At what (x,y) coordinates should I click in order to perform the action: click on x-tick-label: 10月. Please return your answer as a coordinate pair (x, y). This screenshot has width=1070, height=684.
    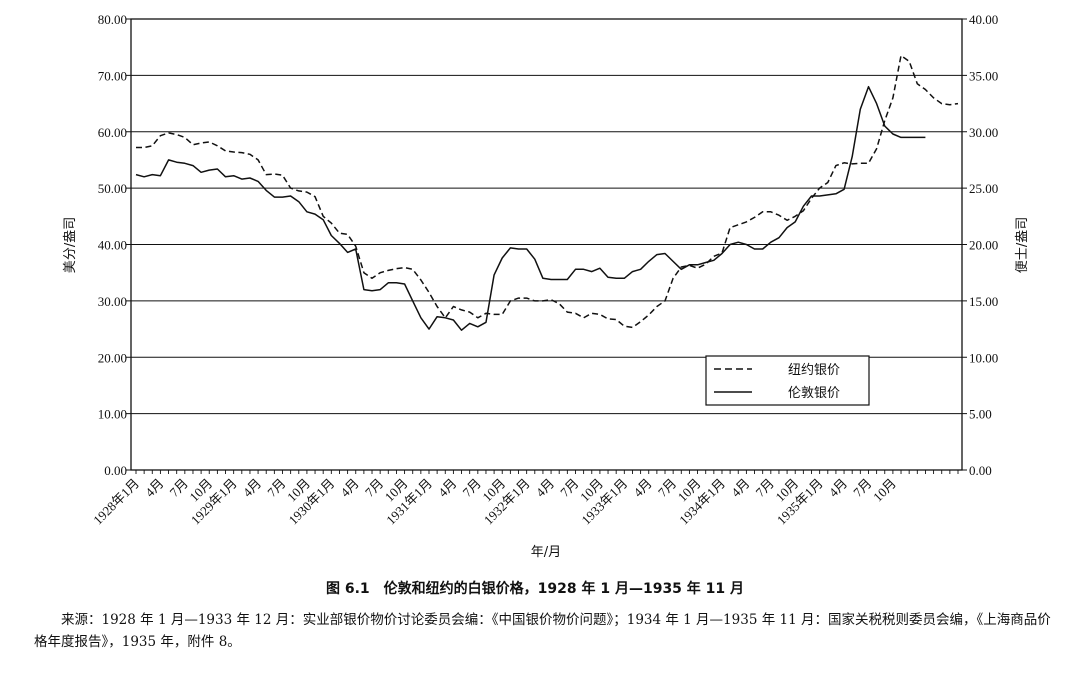
    Looking at the image, I should click on (884, 490).